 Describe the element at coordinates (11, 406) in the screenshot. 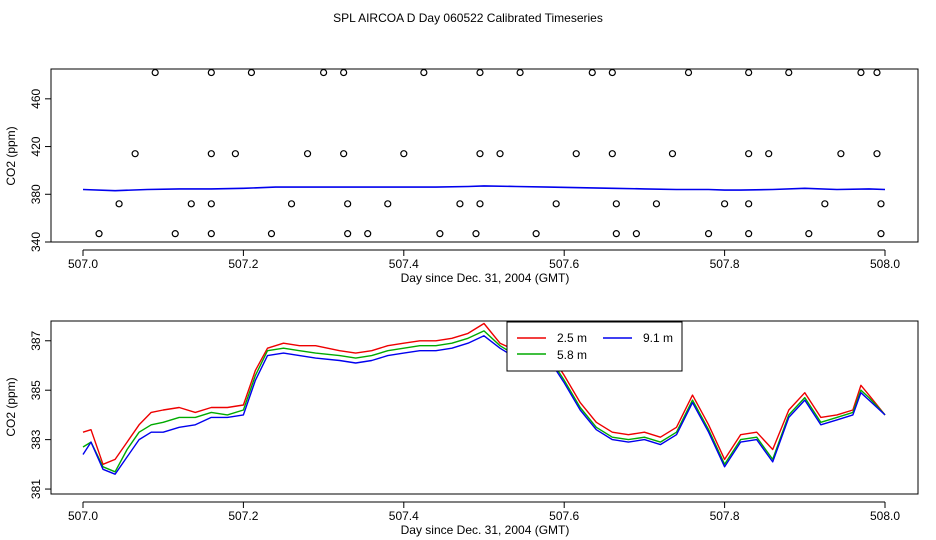

I see `bottom-ylabel: CO2 (ppm)` at that location.